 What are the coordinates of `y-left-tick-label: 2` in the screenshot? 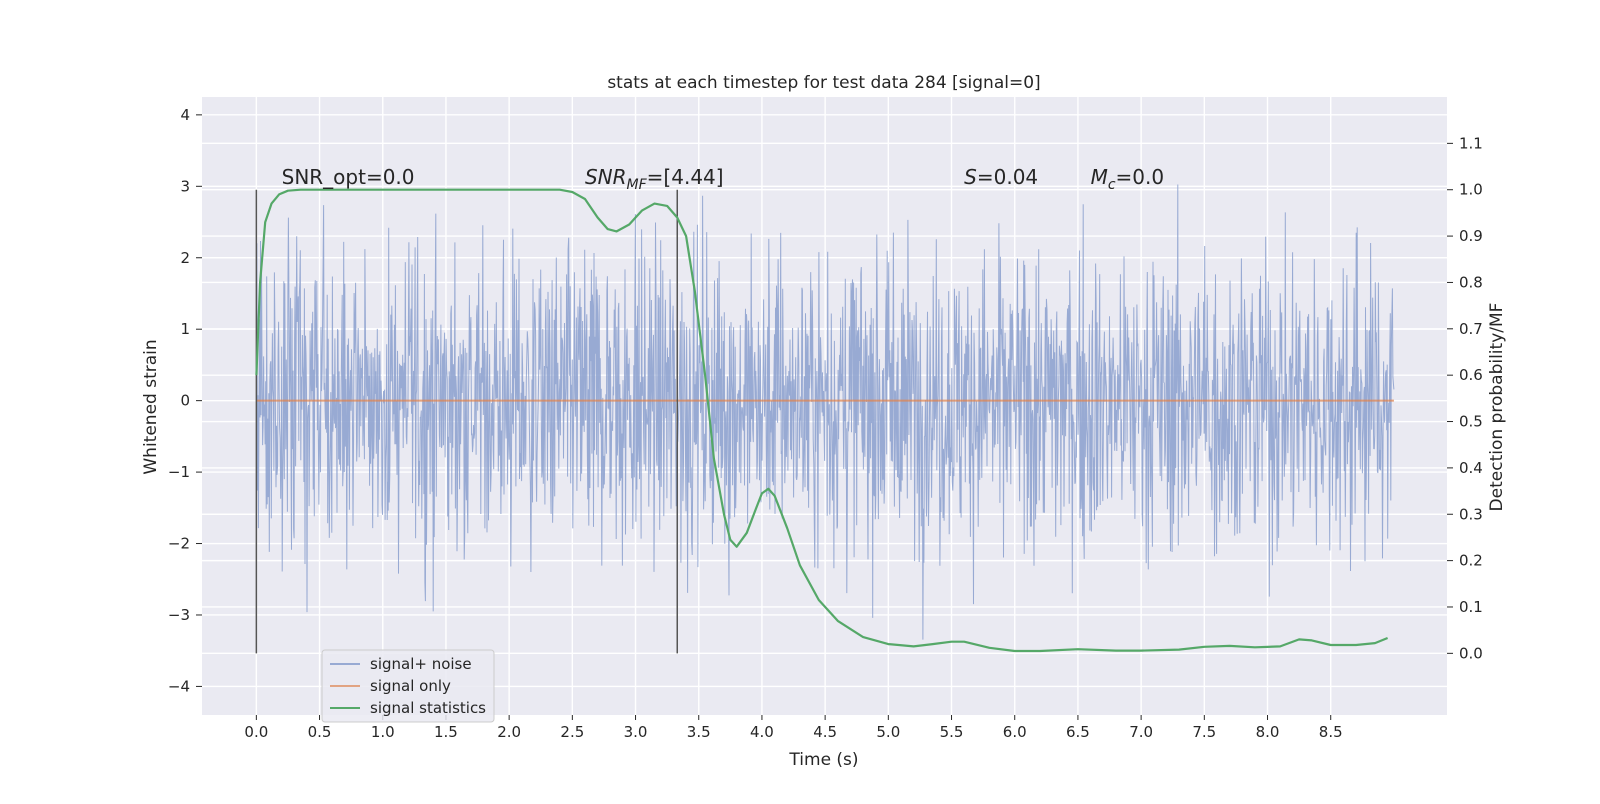 It's located at (185, 258).